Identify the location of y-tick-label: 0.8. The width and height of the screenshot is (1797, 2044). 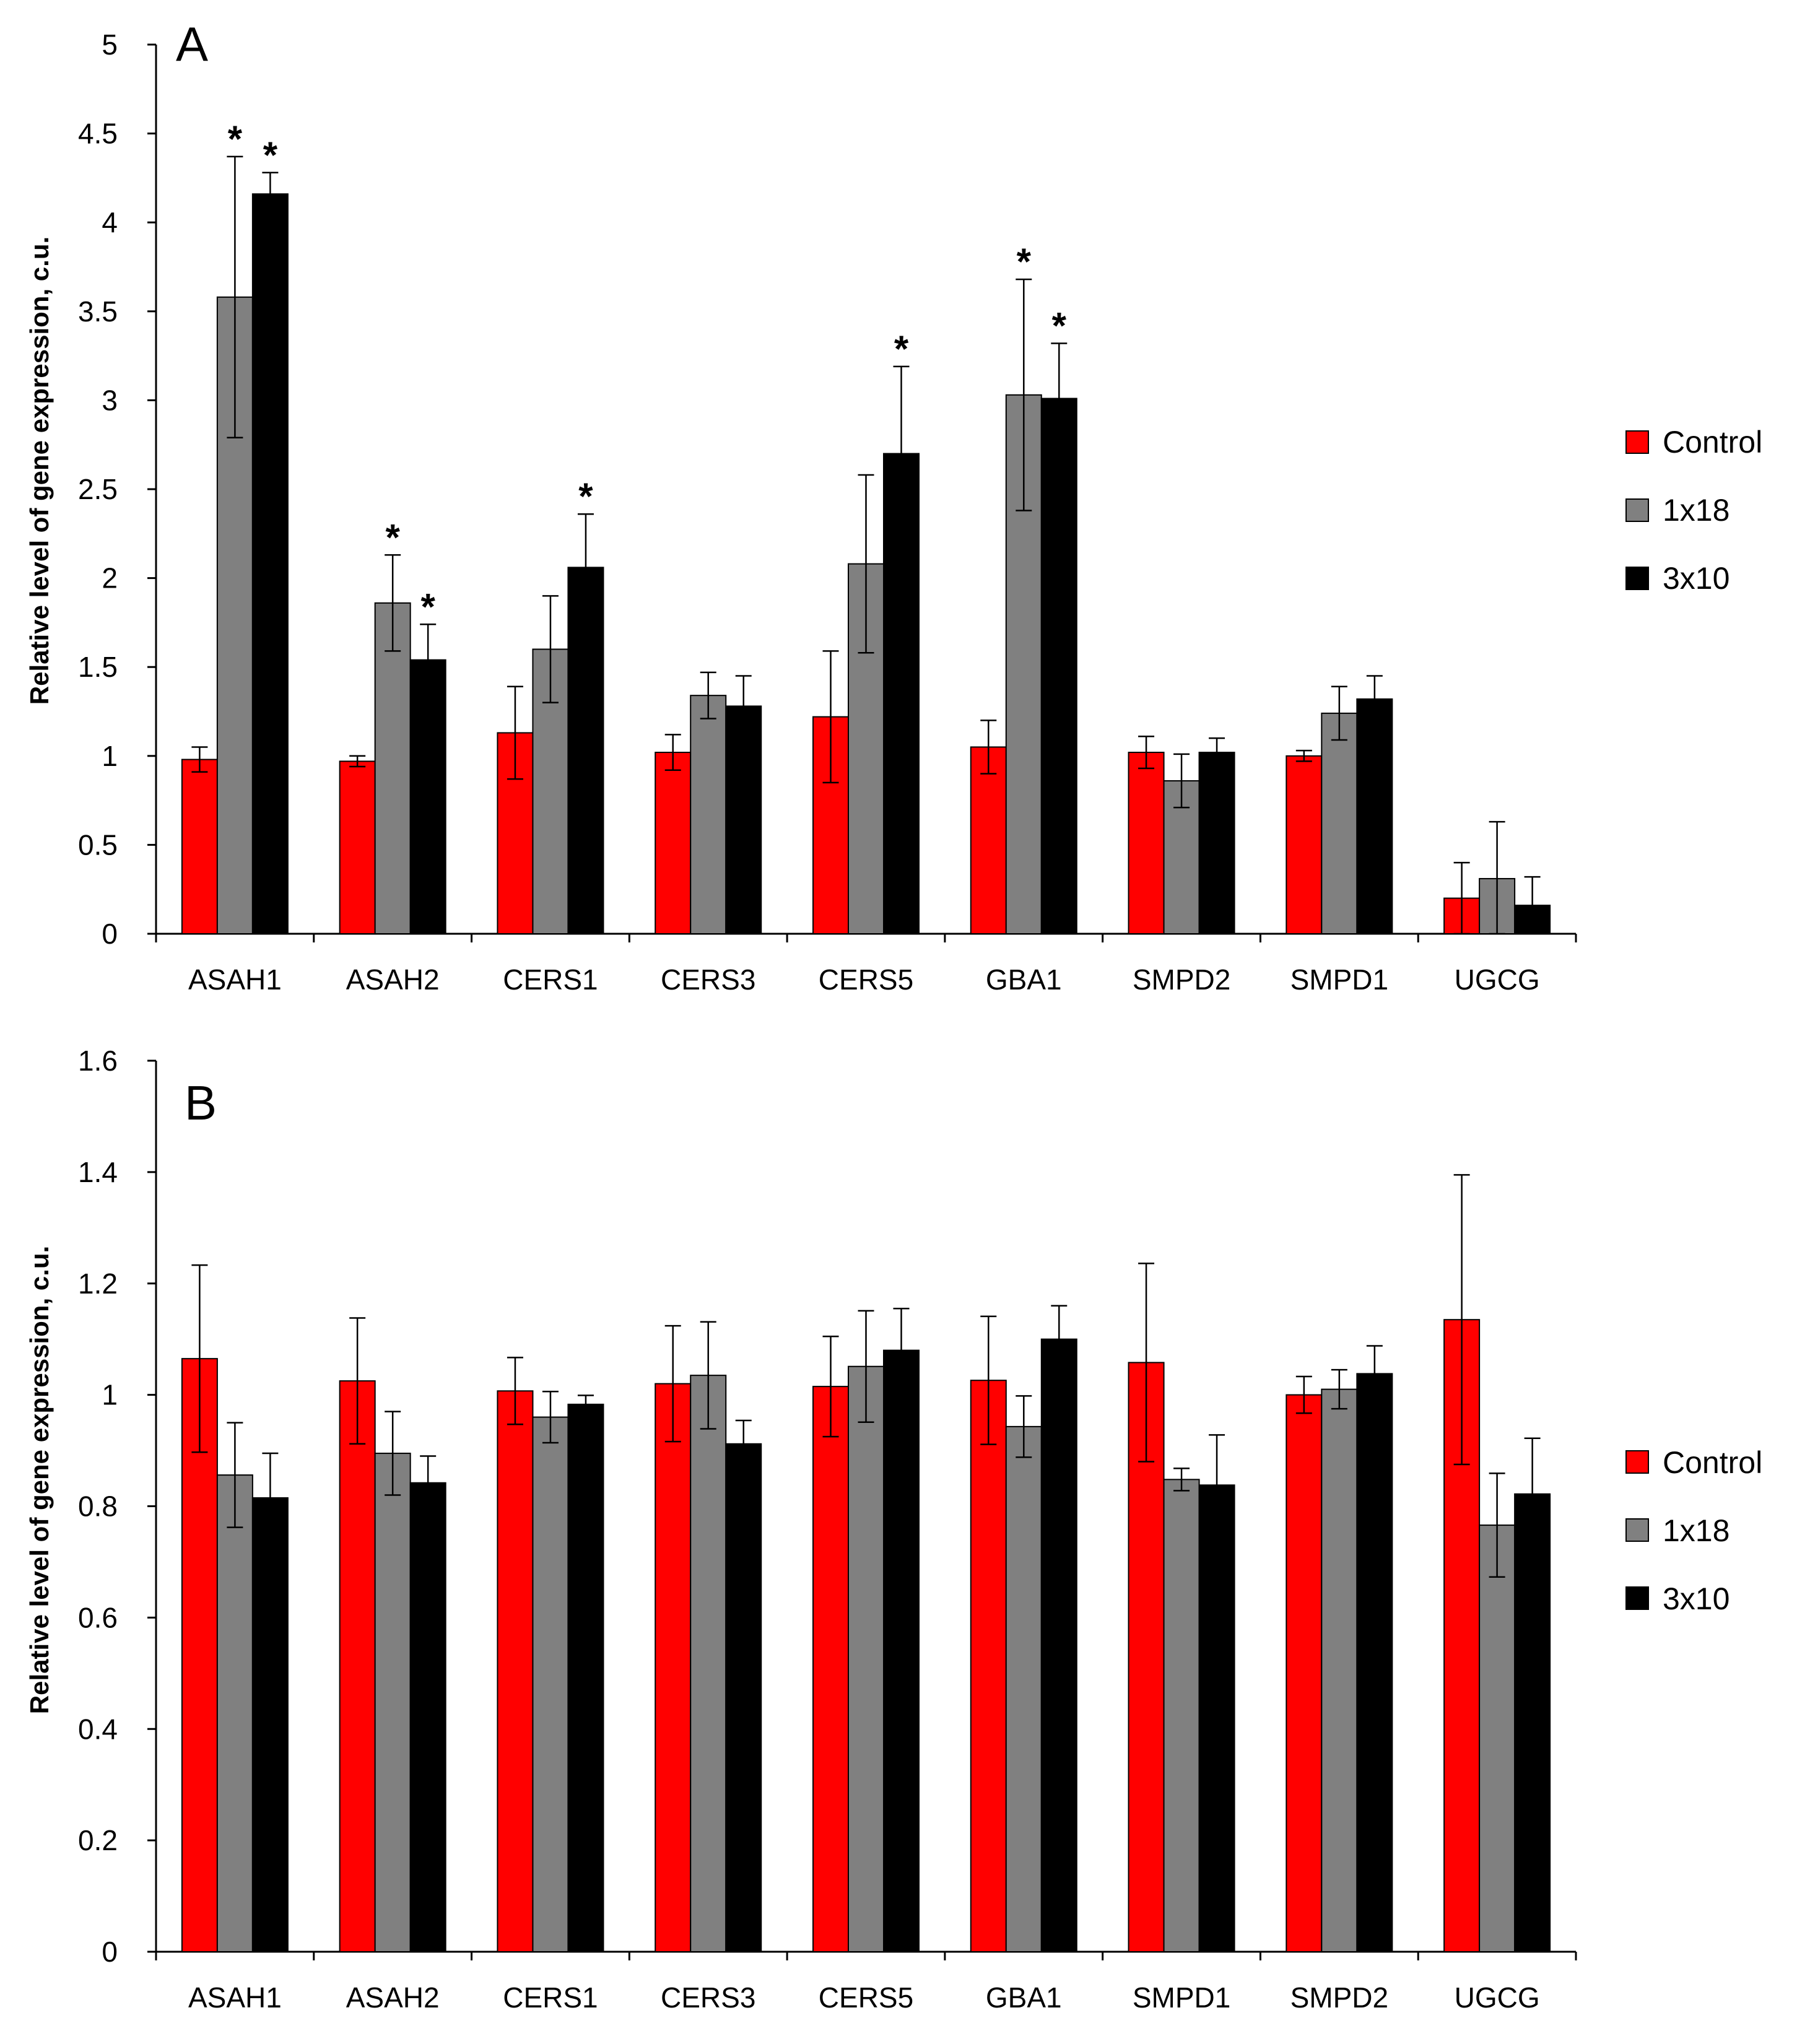
(98, 1507).